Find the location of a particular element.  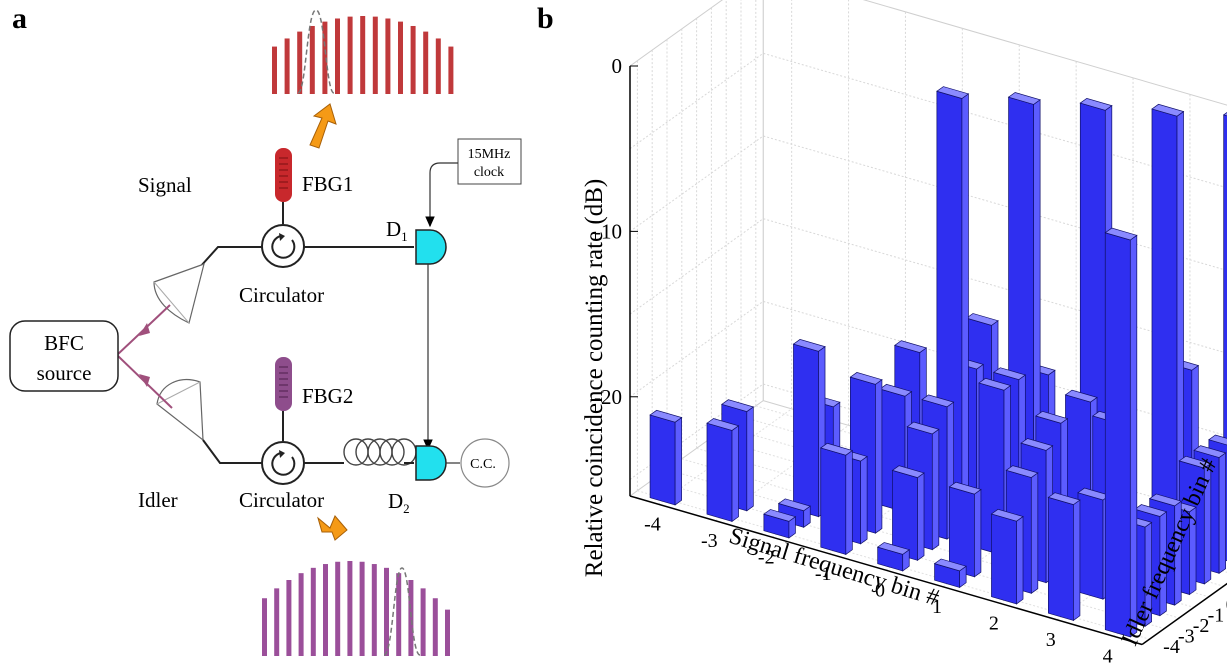

idler-fiber is located at coordinates (232, 451).